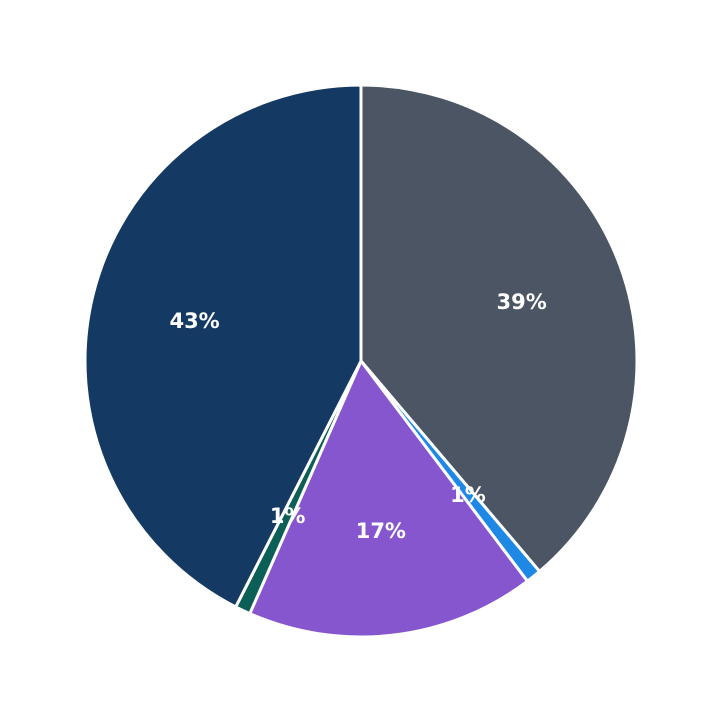 This screenshot has width=723, height=723. Describe the element at coordinates (194, 321) in the screenshot. I see `slice-label: 43%` at that location.